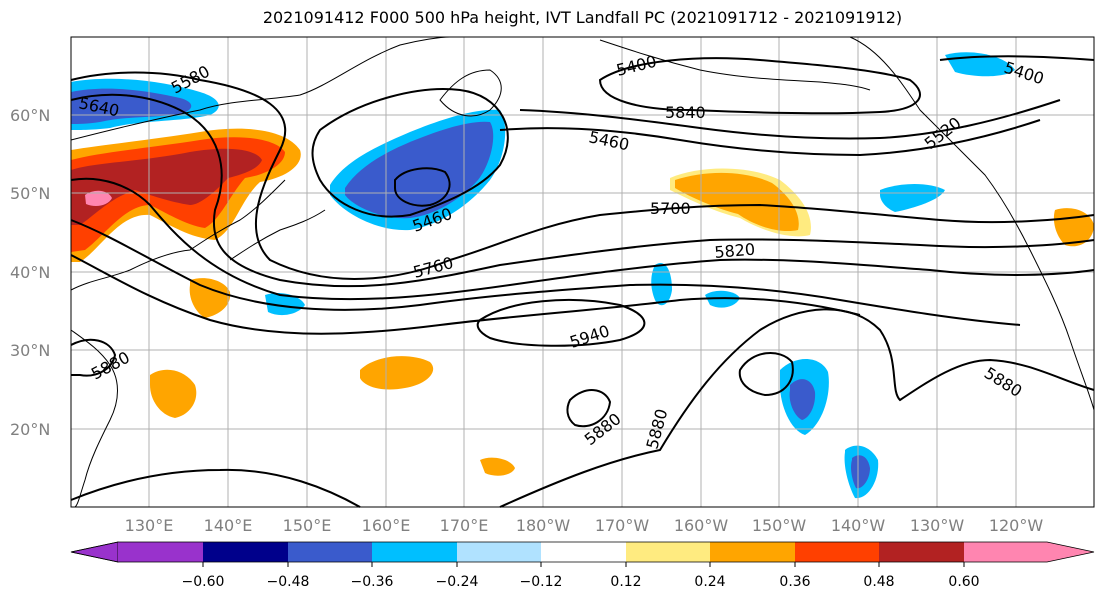 This screenshot has height=601, width=1105. What do you see at coordinates (178, 235) in the screenshot?
I see `east-asia-coast` at bounding box center [178, 235].